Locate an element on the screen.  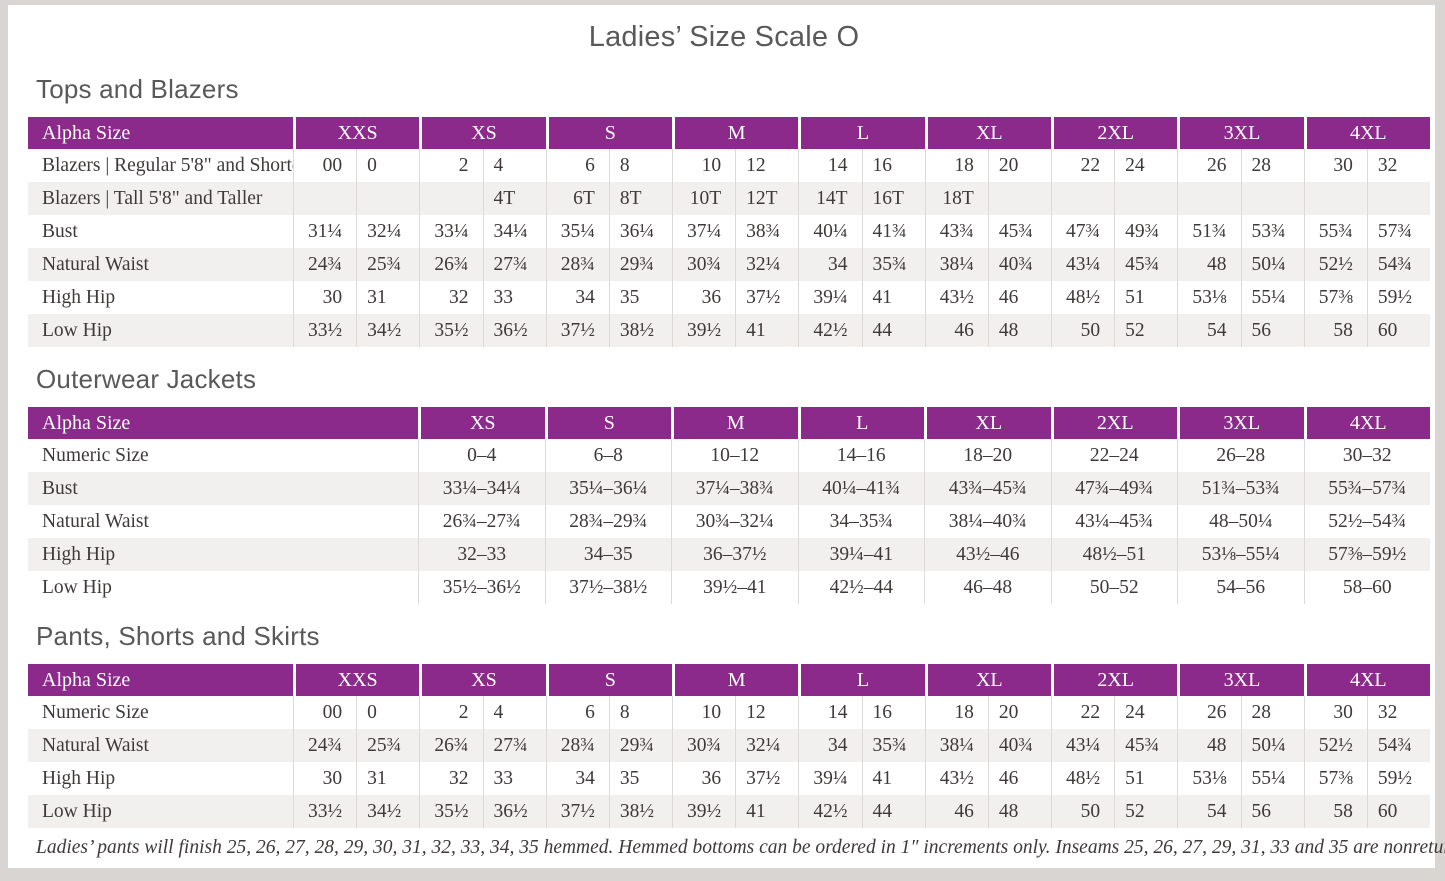
data-cell: 26¾–27¾ is located at coordinates (481, 521).